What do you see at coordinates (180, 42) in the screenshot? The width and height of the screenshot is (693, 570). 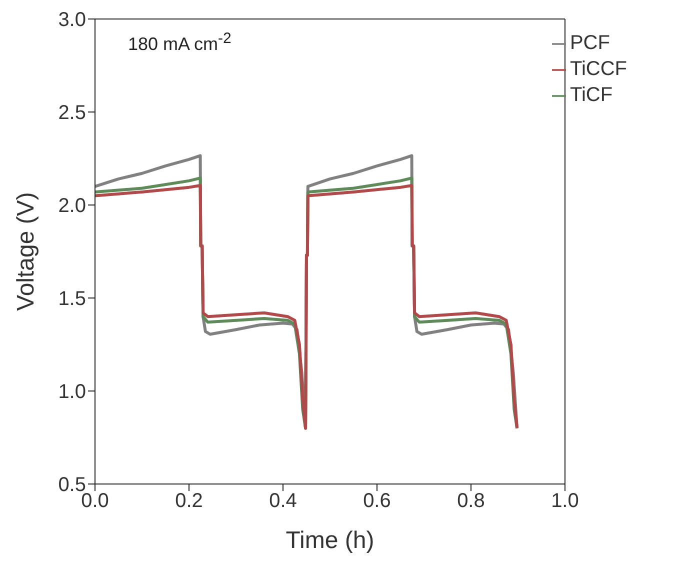 I see `annotation: 180 mA cm$^{-2}$` at bounding box center [180, 42].